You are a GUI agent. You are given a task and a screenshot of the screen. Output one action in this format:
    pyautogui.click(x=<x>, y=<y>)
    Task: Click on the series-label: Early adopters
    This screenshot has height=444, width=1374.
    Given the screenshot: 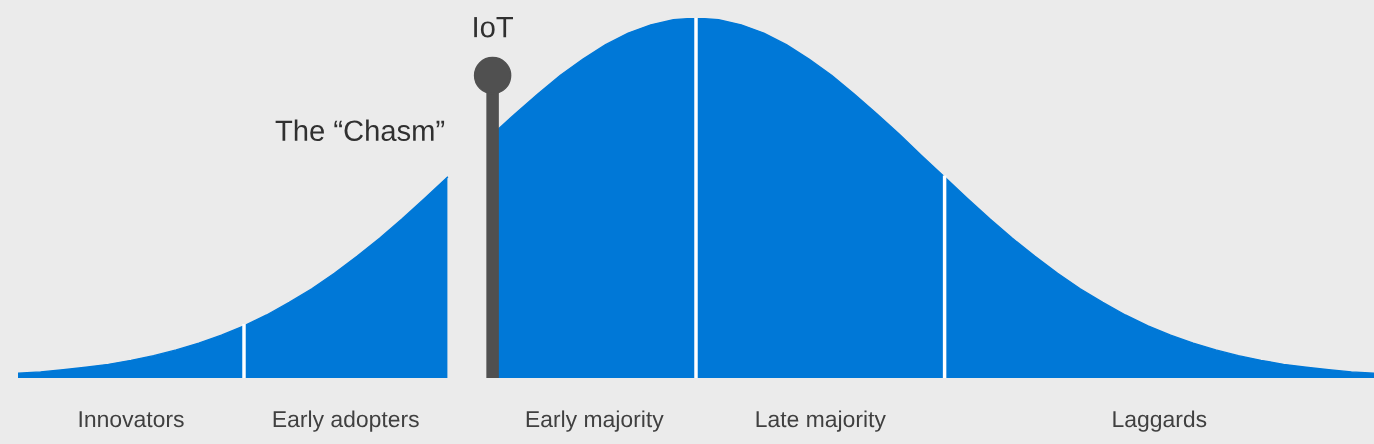 What is the action you would take?
    pyautogui.click(x=346, y=421)
    